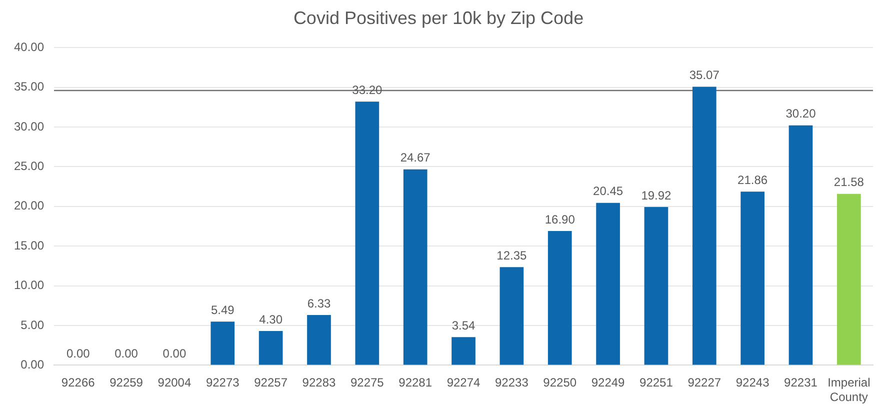 The height and width of the screenshot is (408, 883). I want to click on data-label: 30.20, so click(801, 113).